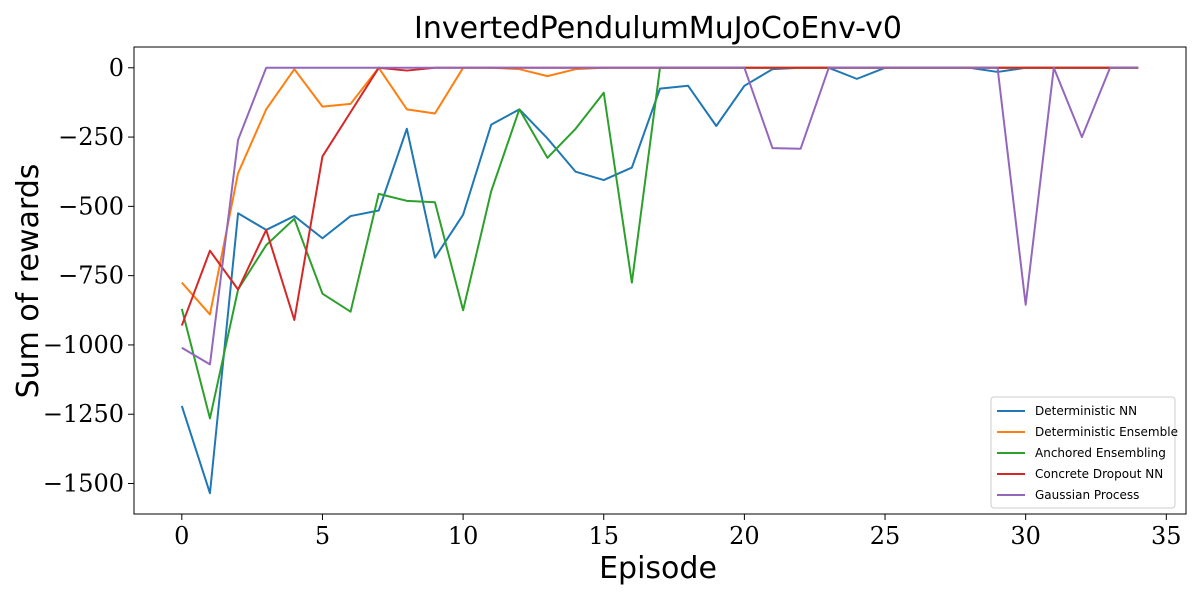 Image resolution: width=1200 pixels, height=600 pixels. What do you see at coordinates (885, 536) in the screenshot?
I see `x-tick-label: 25` at bounding box center [885, 536].